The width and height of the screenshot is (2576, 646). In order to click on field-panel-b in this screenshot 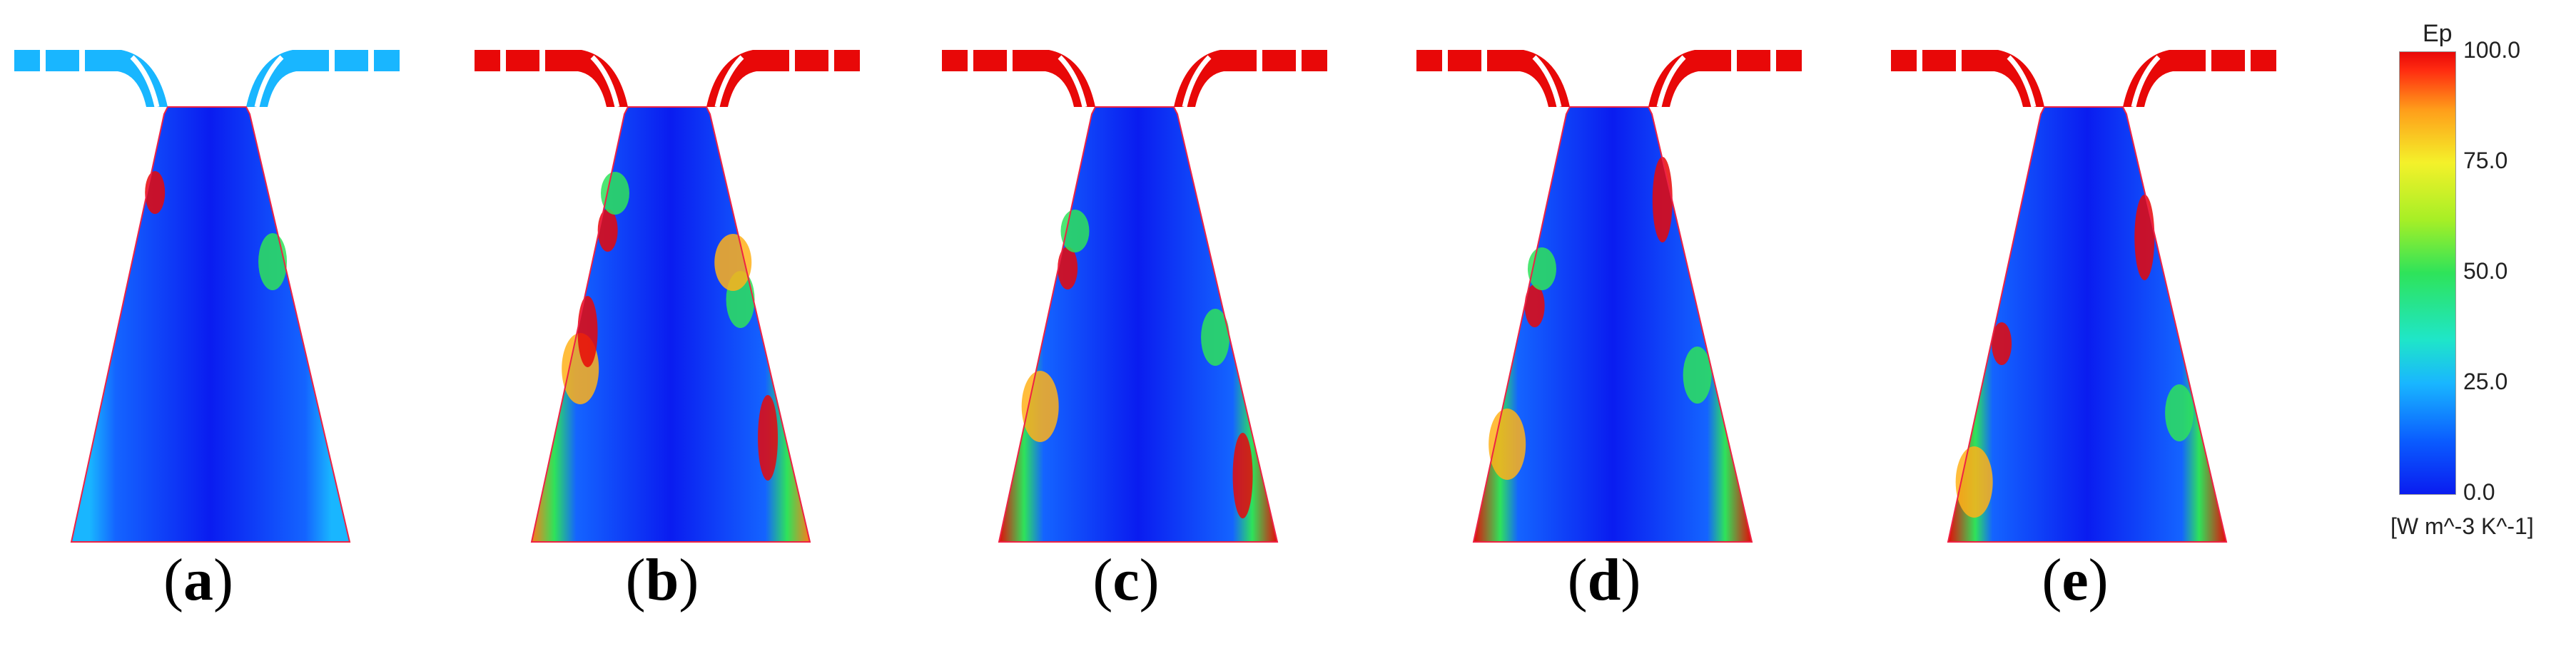, I will do `click(667, 296)`.